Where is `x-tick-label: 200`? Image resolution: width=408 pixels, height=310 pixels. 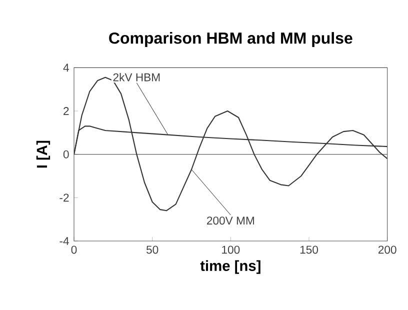
x-tick-label: 200 is located at coordinates (387, 250).